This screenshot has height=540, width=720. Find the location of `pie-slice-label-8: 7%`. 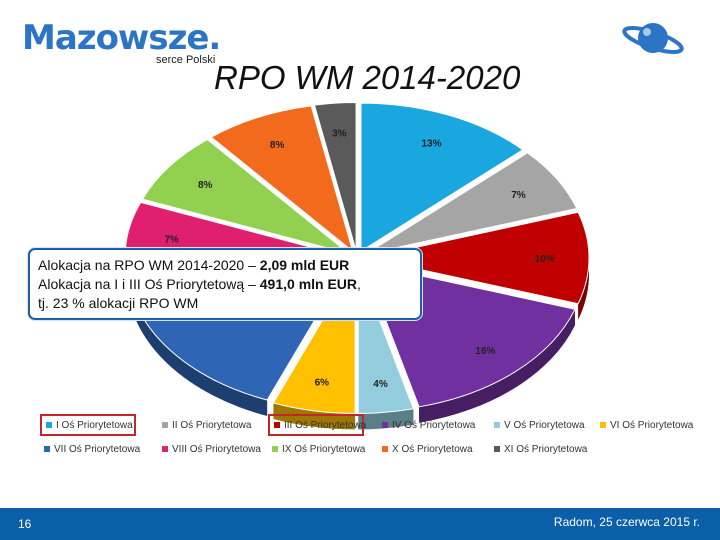

pie-slice-label-8: 7% is located at coordinates (171, 239).